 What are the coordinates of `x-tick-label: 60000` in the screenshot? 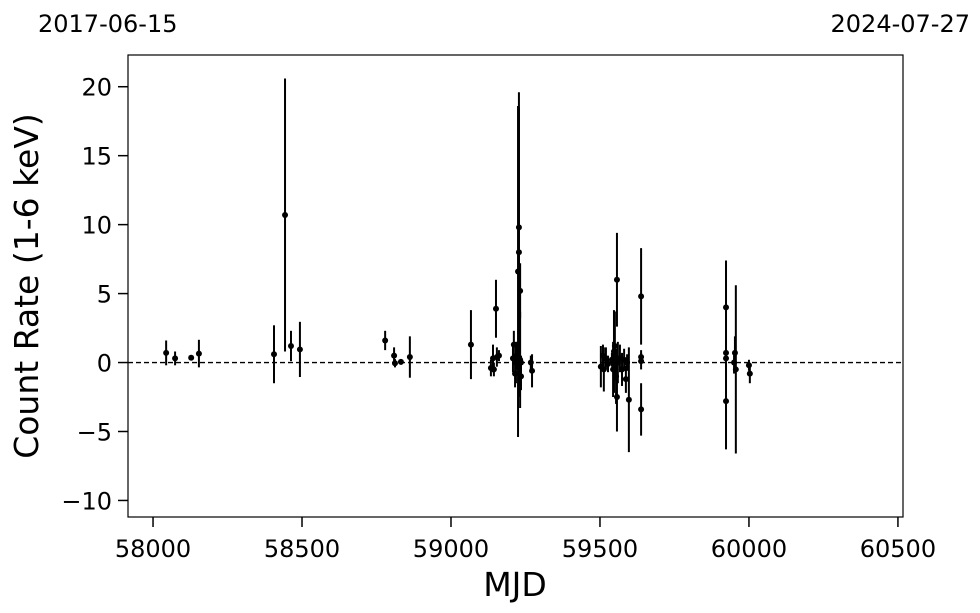 It's located at (749, 549).